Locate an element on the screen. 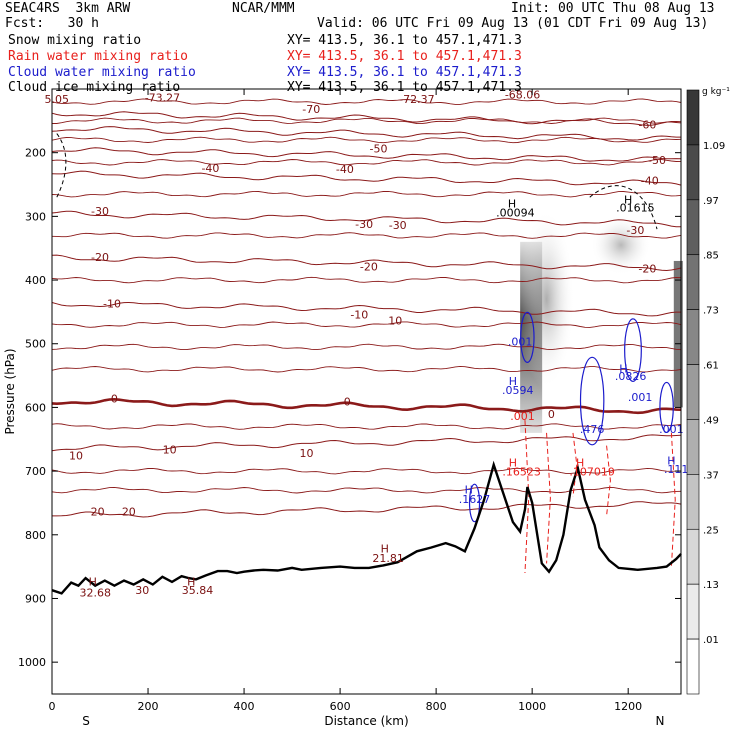 This screenshot has width=740, height=740. colorbar-label: .01 is located at coordinates (711, 640).